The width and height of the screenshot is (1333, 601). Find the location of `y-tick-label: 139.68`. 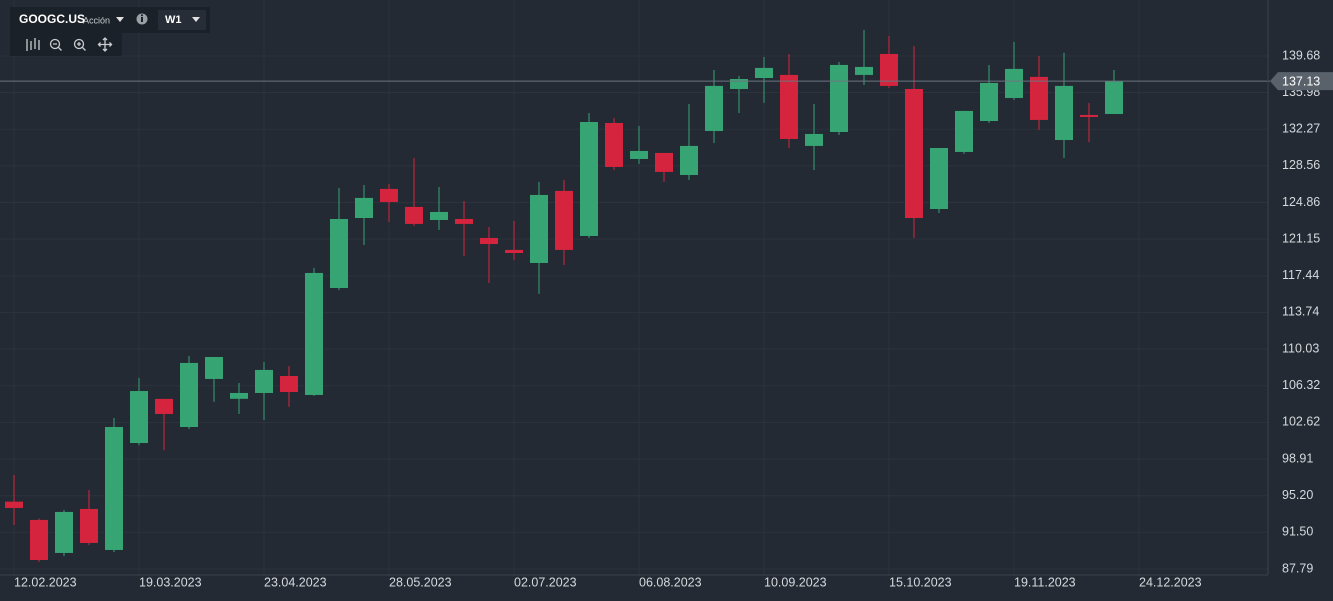

y-tick-label: 139.68 is located at coordinates (1301, 55).